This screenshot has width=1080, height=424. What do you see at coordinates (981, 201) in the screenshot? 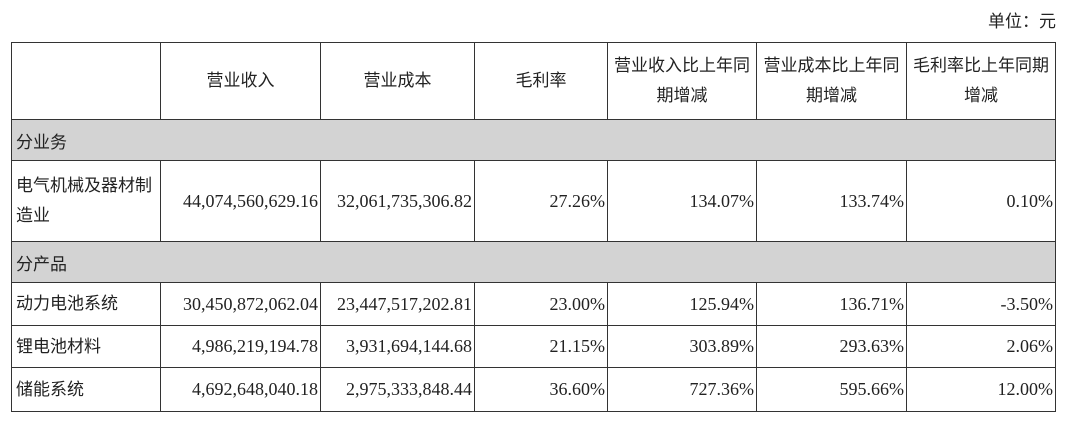
I see `margin-change-cell: 0.10%` at bounding box center [981, 201].